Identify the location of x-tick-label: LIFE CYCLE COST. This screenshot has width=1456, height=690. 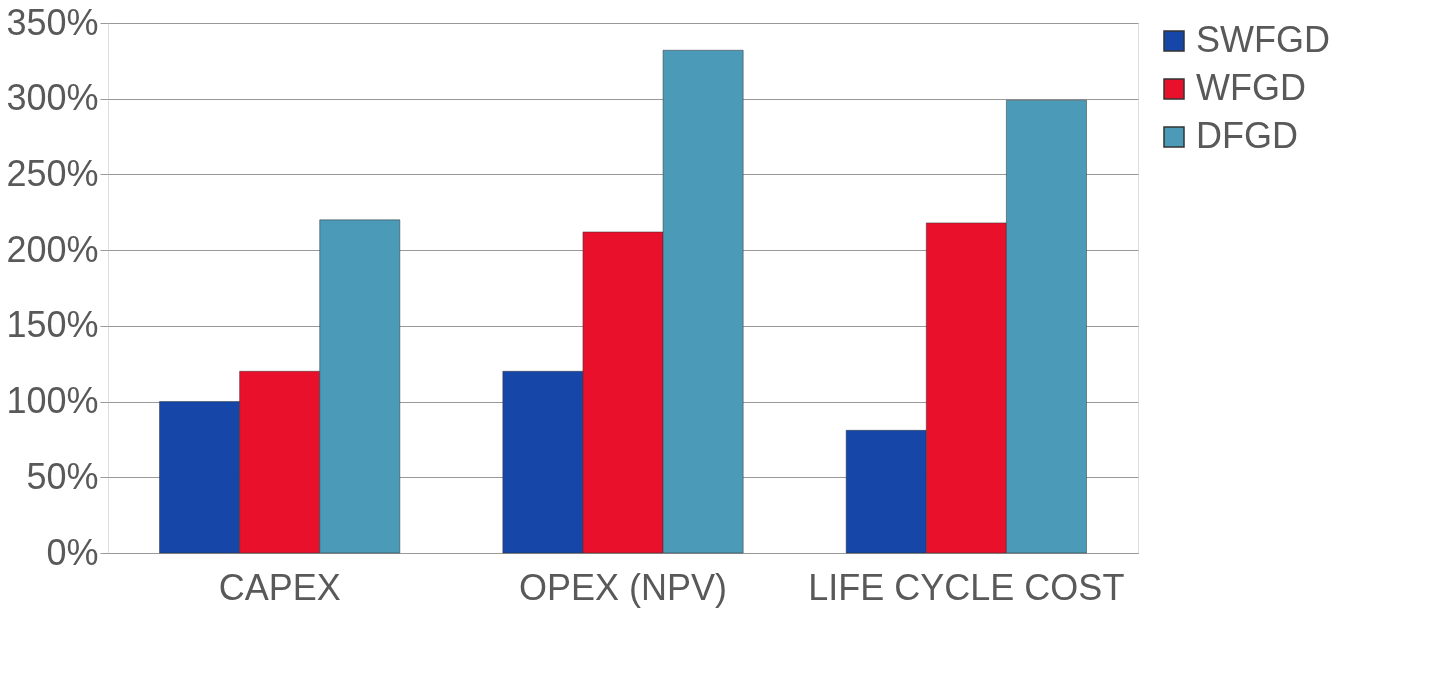
(966, 587).